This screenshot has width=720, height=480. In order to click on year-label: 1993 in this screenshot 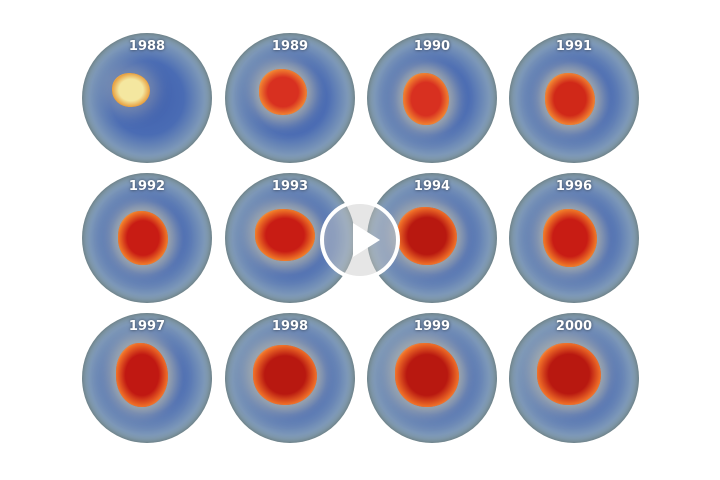, I will do `click(290, 186)`.